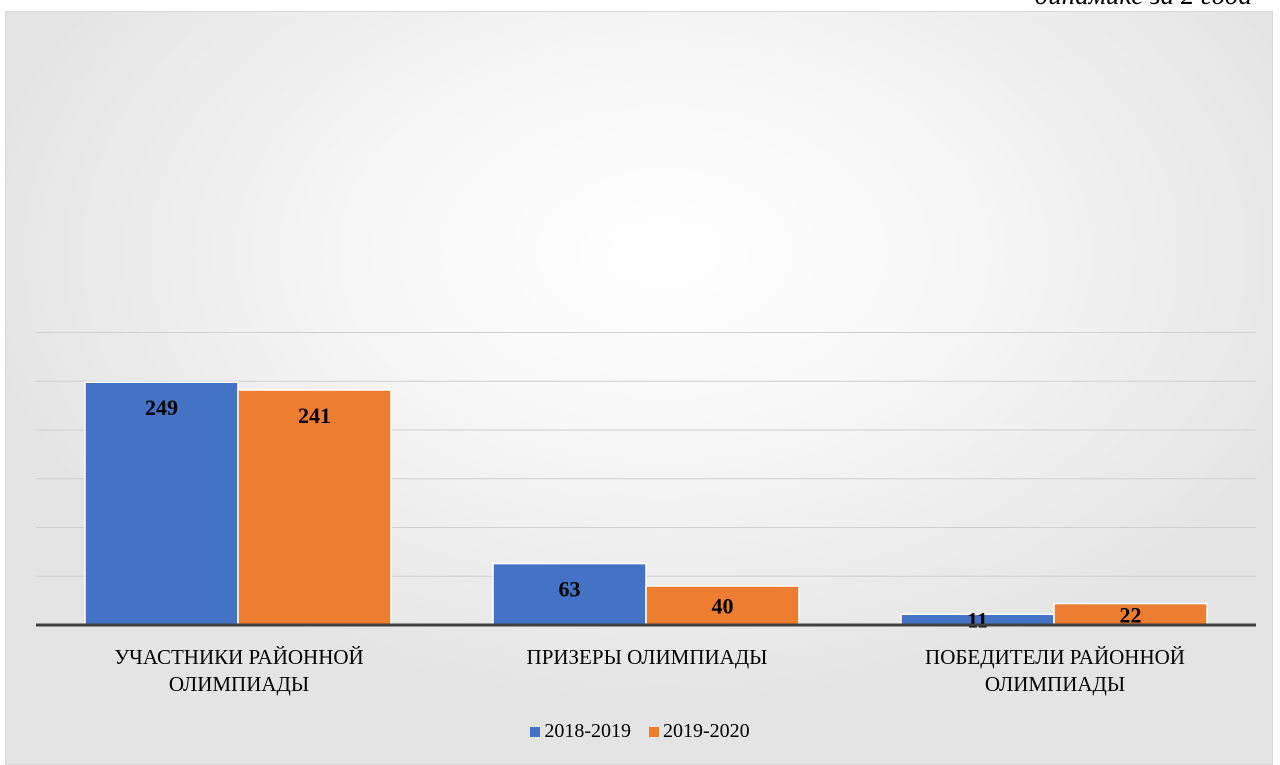 This screenshot has height=765, width=1280. I want to click on legend-label: 2018-2019, so click(587, 731).